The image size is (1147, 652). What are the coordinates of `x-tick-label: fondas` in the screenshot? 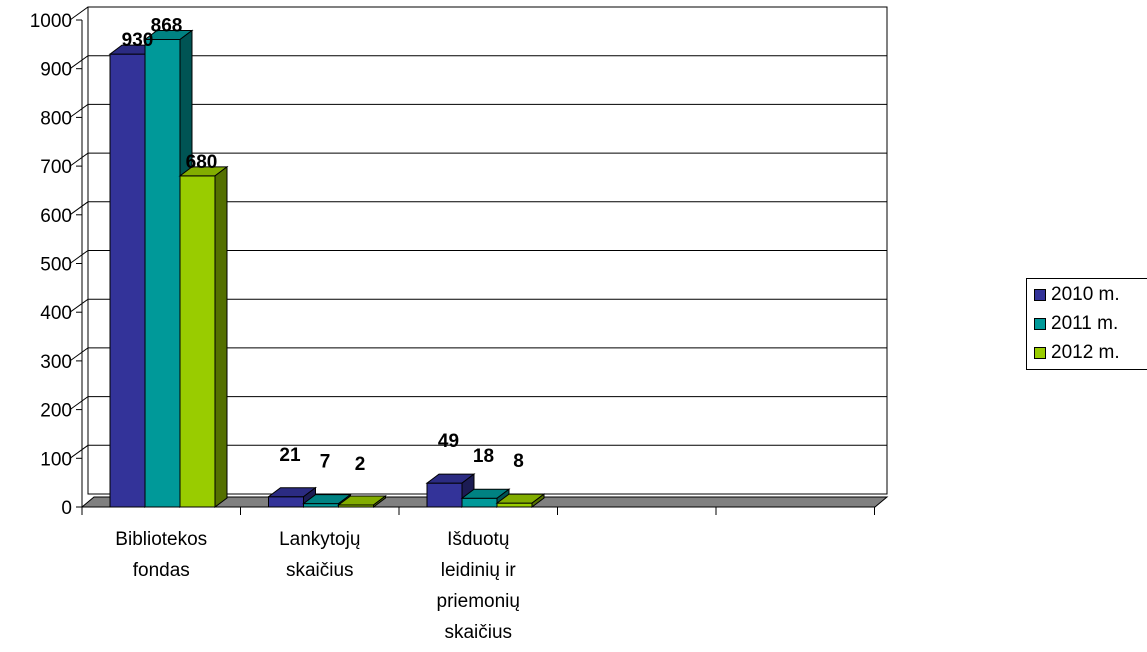 It's located at (161, 570).